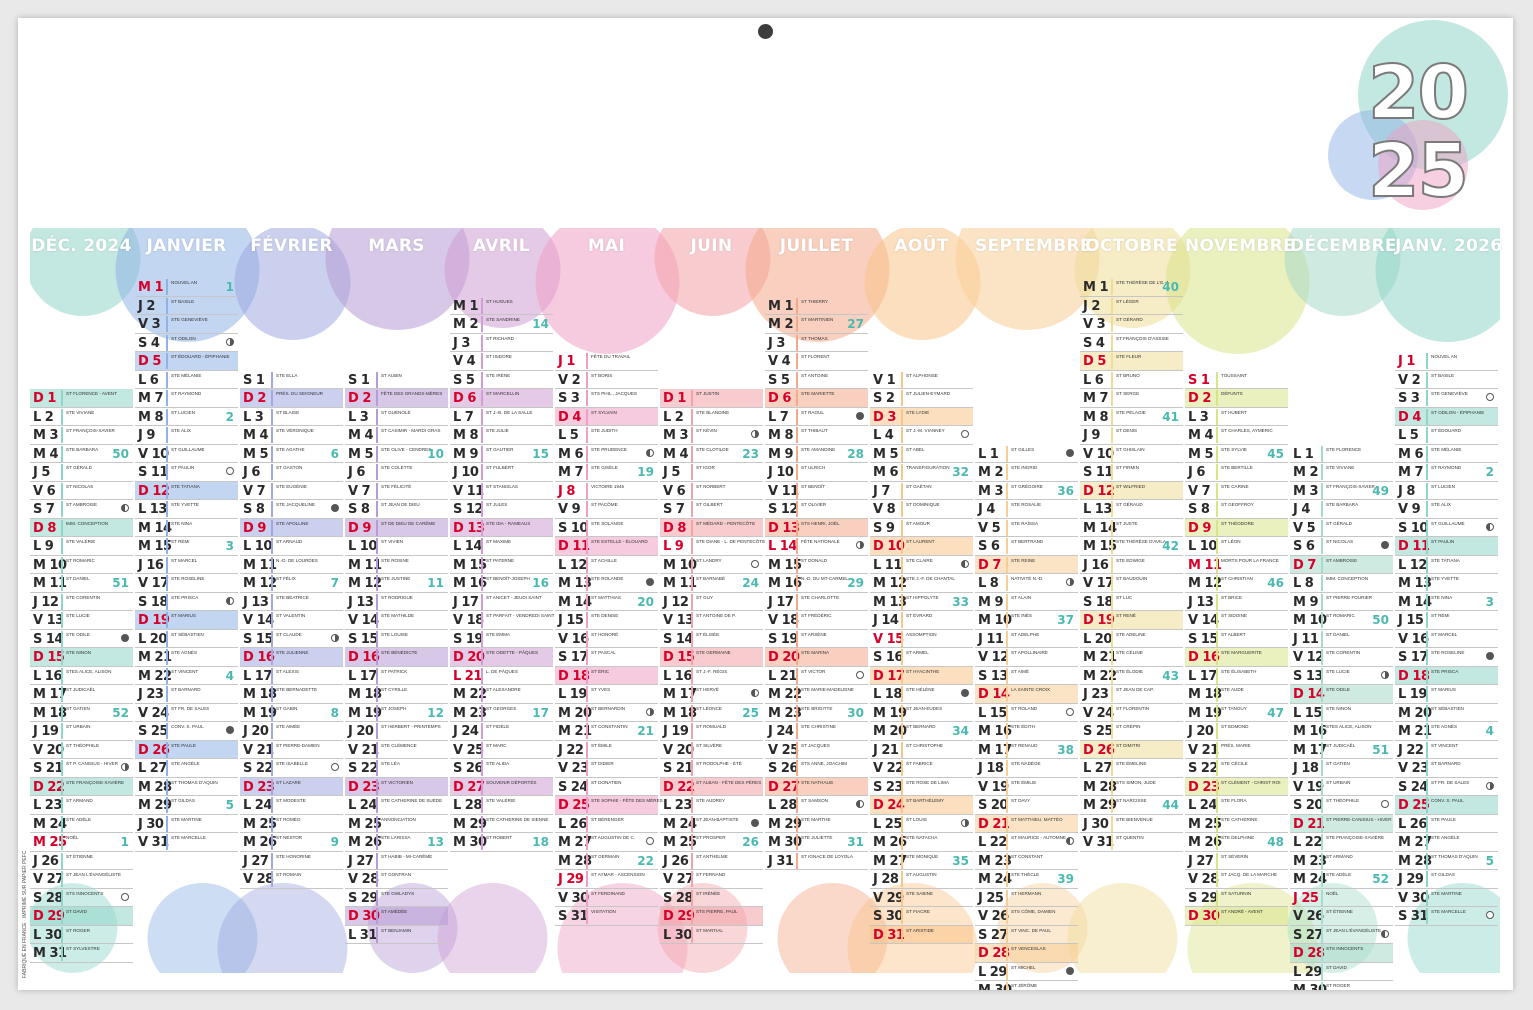  I want to click on day-info: ST ÉTIENNE, so click(79, 857).